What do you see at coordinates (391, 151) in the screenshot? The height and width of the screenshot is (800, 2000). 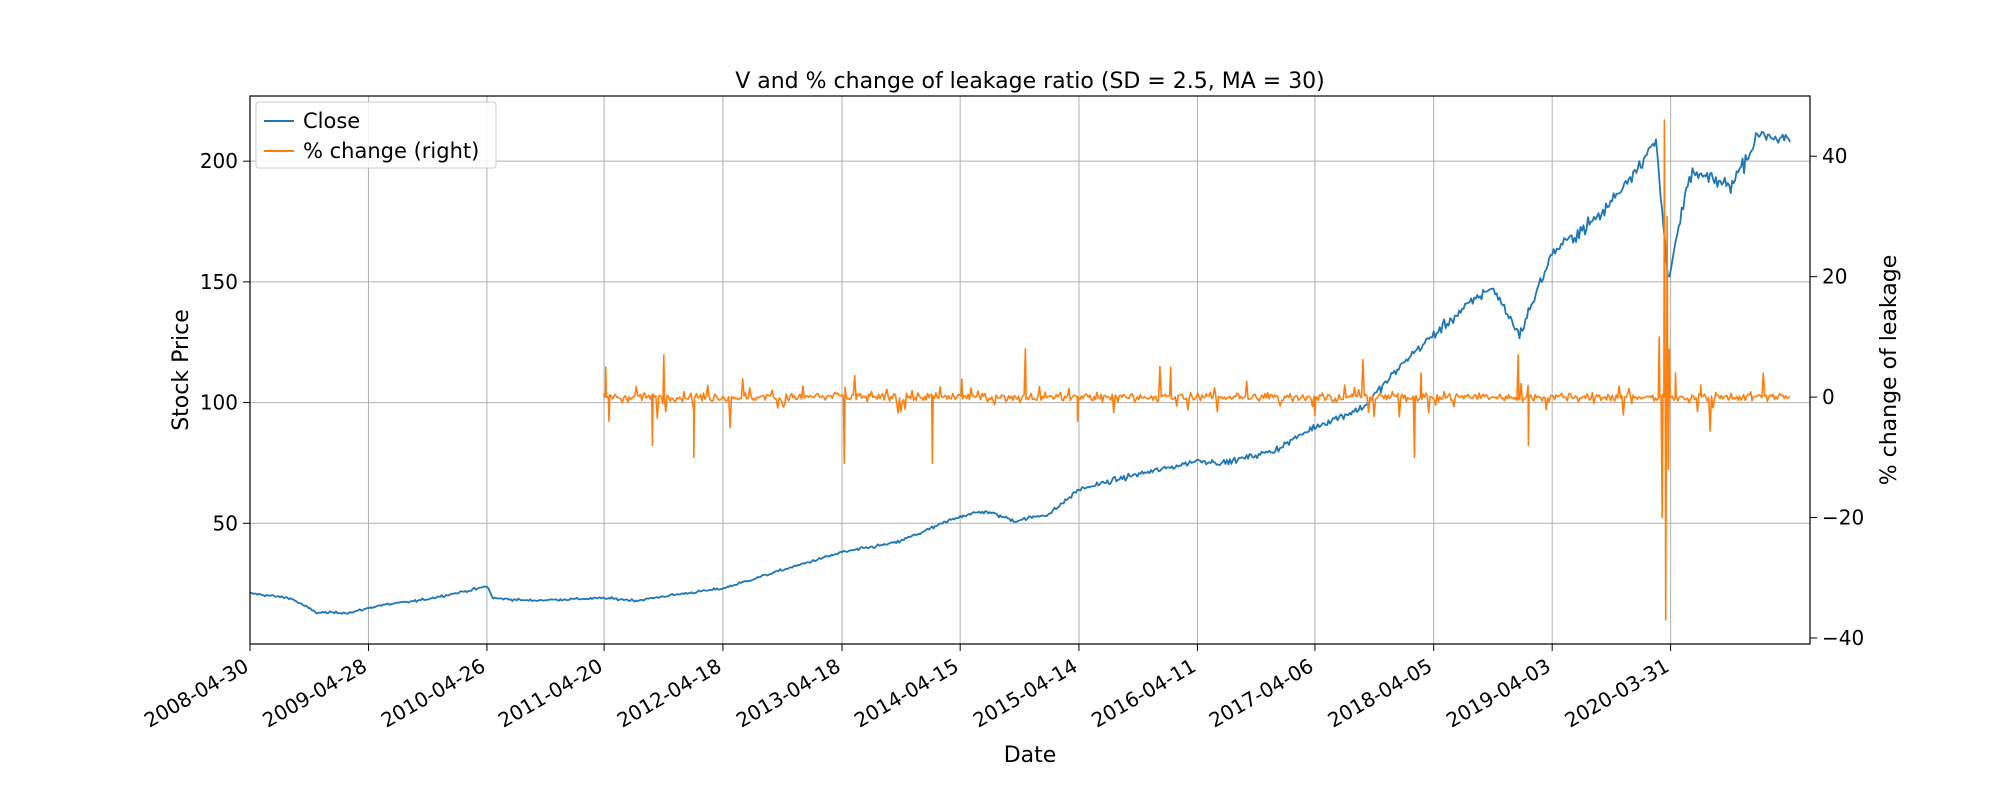 I see `legend-label-pct-change: % change (right)` at bounding box center [391, 151].